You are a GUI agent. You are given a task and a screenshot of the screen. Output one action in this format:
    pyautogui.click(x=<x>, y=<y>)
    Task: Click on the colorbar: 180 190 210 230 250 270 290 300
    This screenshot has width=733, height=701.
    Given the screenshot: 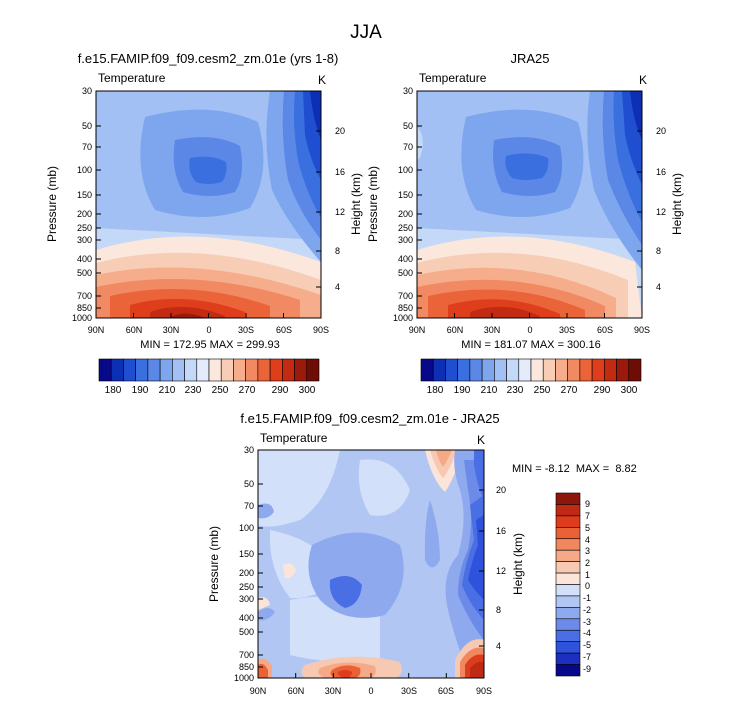 What is the action you would take?
    pyautogui.click(x=209, y=377)
    